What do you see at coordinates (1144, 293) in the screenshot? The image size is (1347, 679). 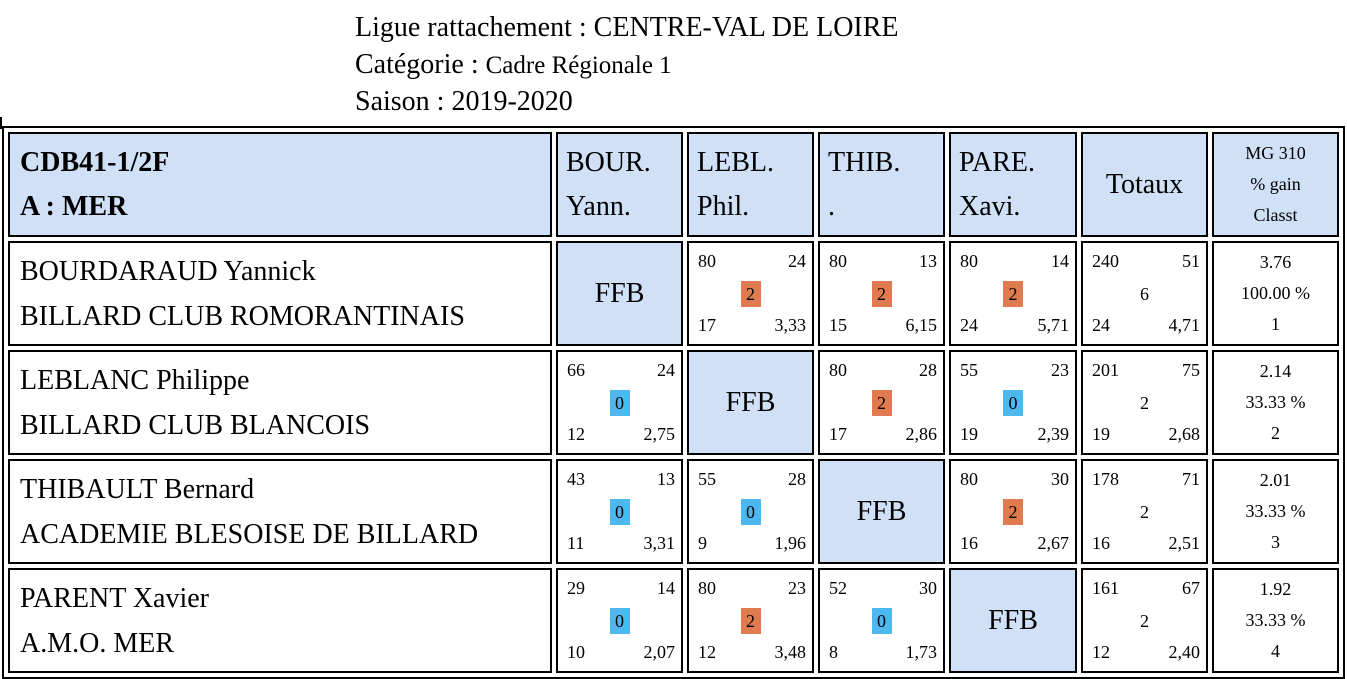 I see `total-match-points: 6` at bounding box center [1144, 293].